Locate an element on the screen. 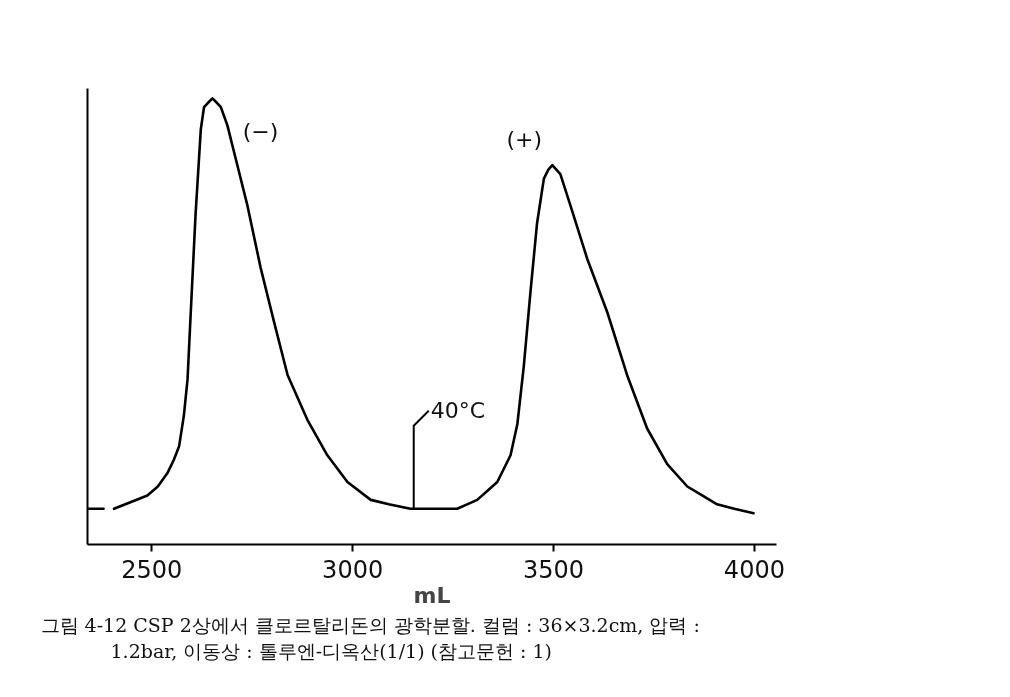  x-tick-label: 4000 is located at coordinates (754, 569).